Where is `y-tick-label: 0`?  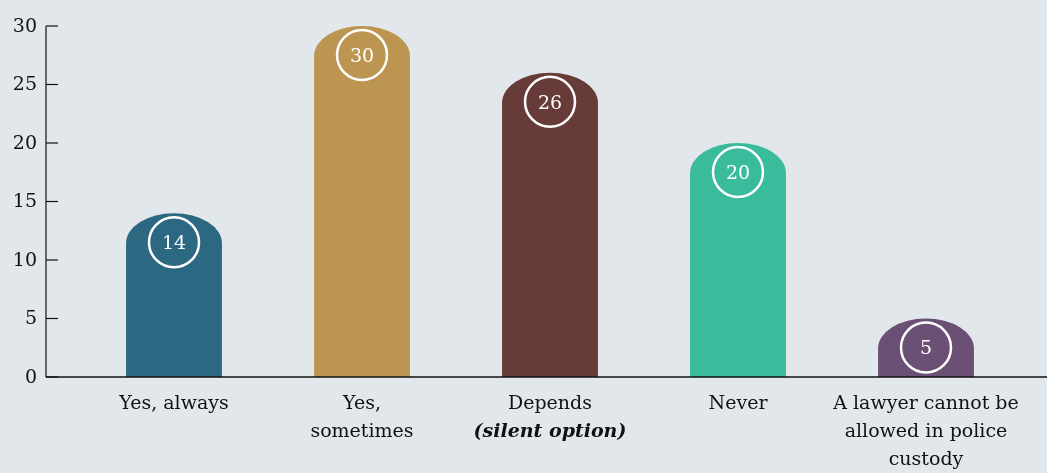 y-tick-label: 0 is located at coordinates (30, 375).